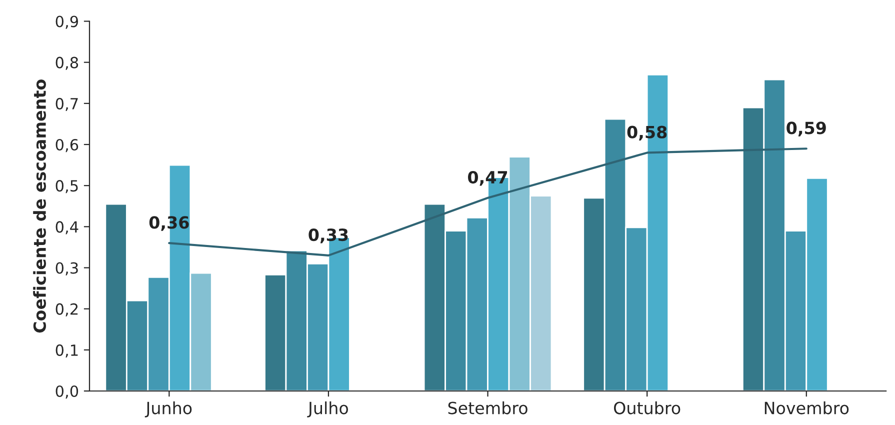 The width and height of the screenshot is (895, 425). What do you see at coordinates (328, 236) in the screenshot?
I see `data-label: 0,33` at bounding box center [328, 236].